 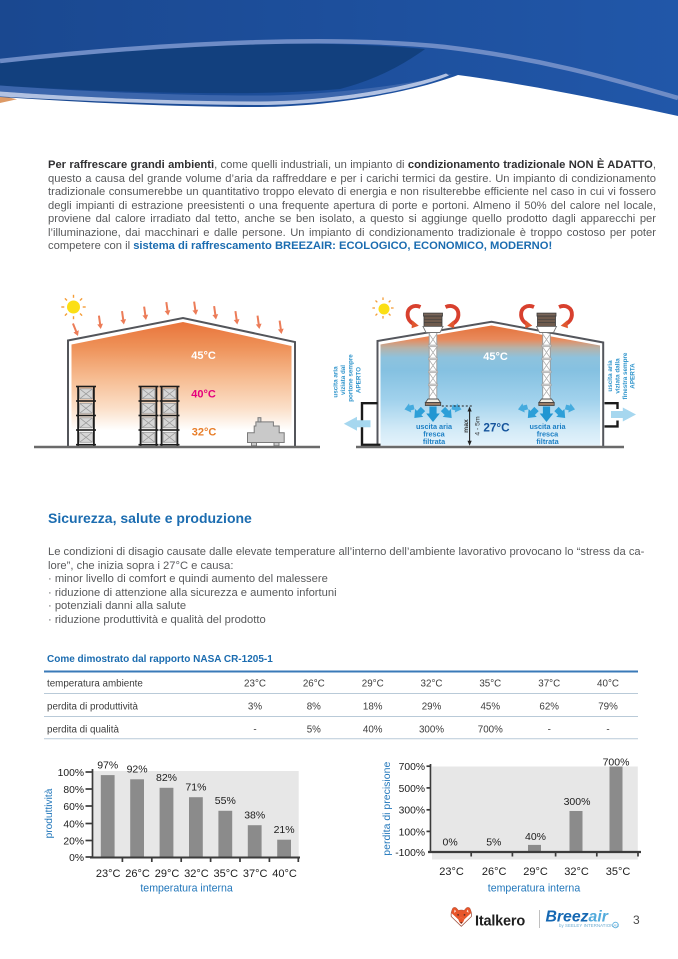 What do you see at coordinates (490, 707) in the screenshot?
I see `svg-text: 45%` at bounding box center [490, 707].